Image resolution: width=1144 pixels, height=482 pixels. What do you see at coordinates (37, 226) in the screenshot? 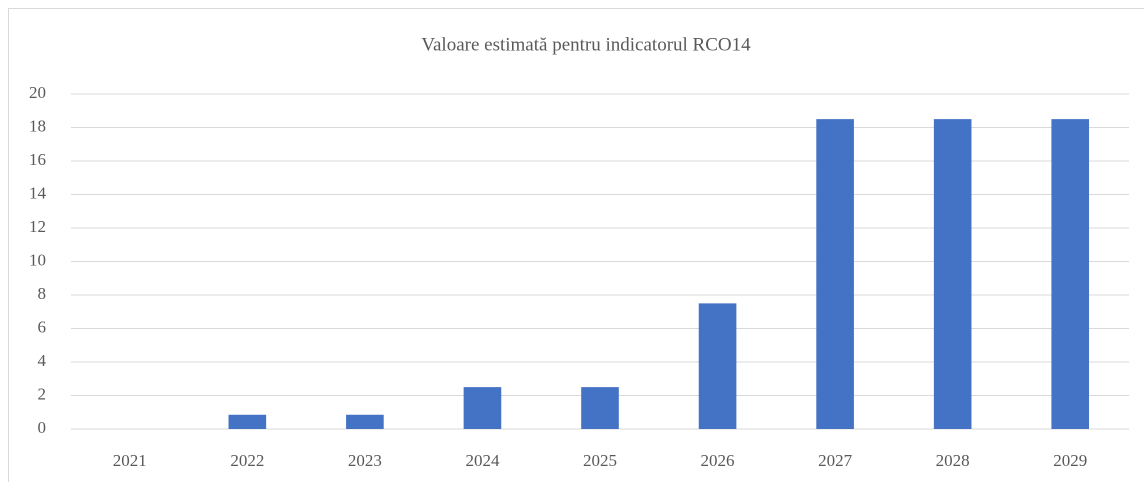
I see `y-tick-label: 12` at bounding box center [37, 226].